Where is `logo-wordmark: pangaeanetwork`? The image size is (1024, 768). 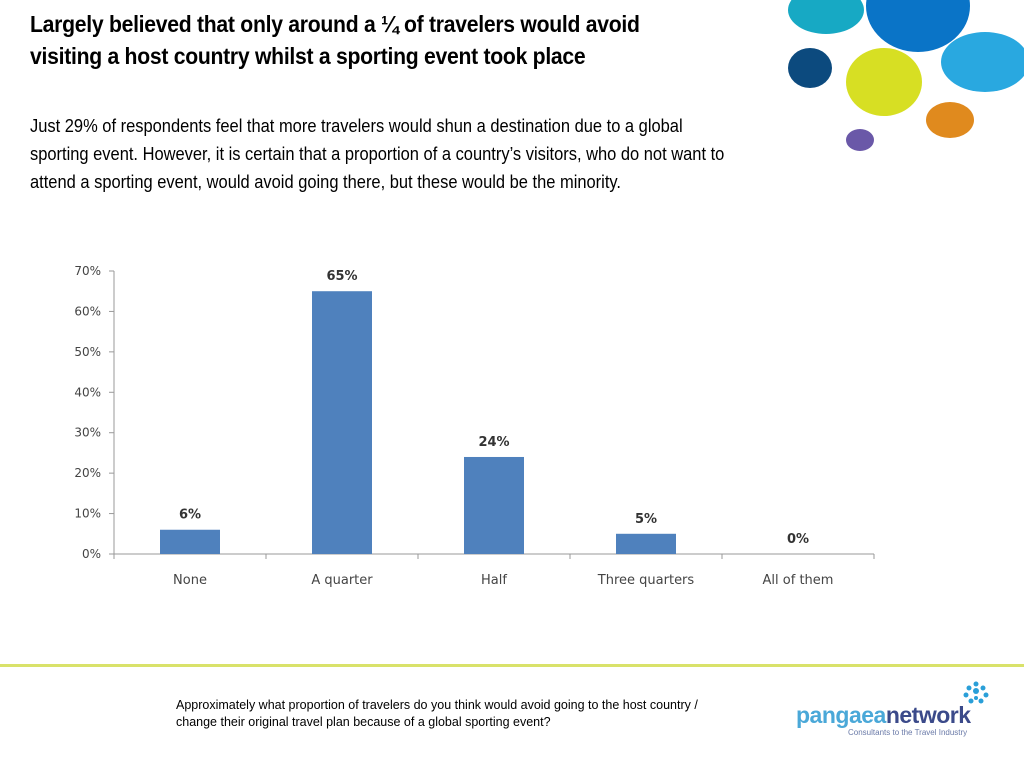
logo-wordmark: pangaeanetwork is located at coordinates (883, 715).